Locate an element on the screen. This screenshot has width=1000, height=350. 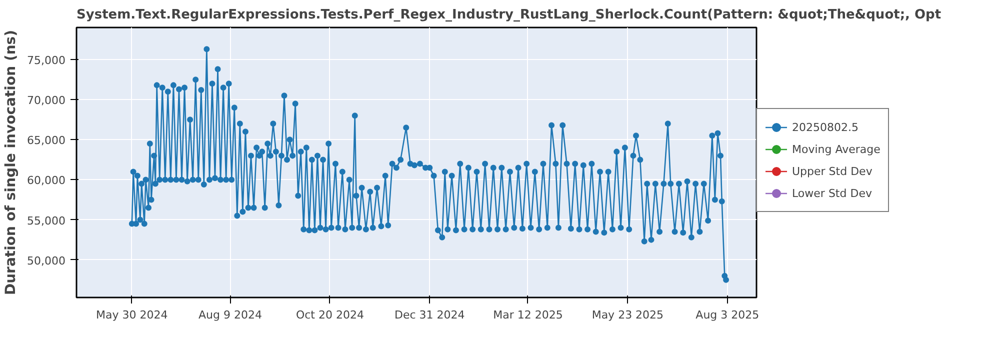
y-tick-label: 50,000 is located at coordinates (46, 261).